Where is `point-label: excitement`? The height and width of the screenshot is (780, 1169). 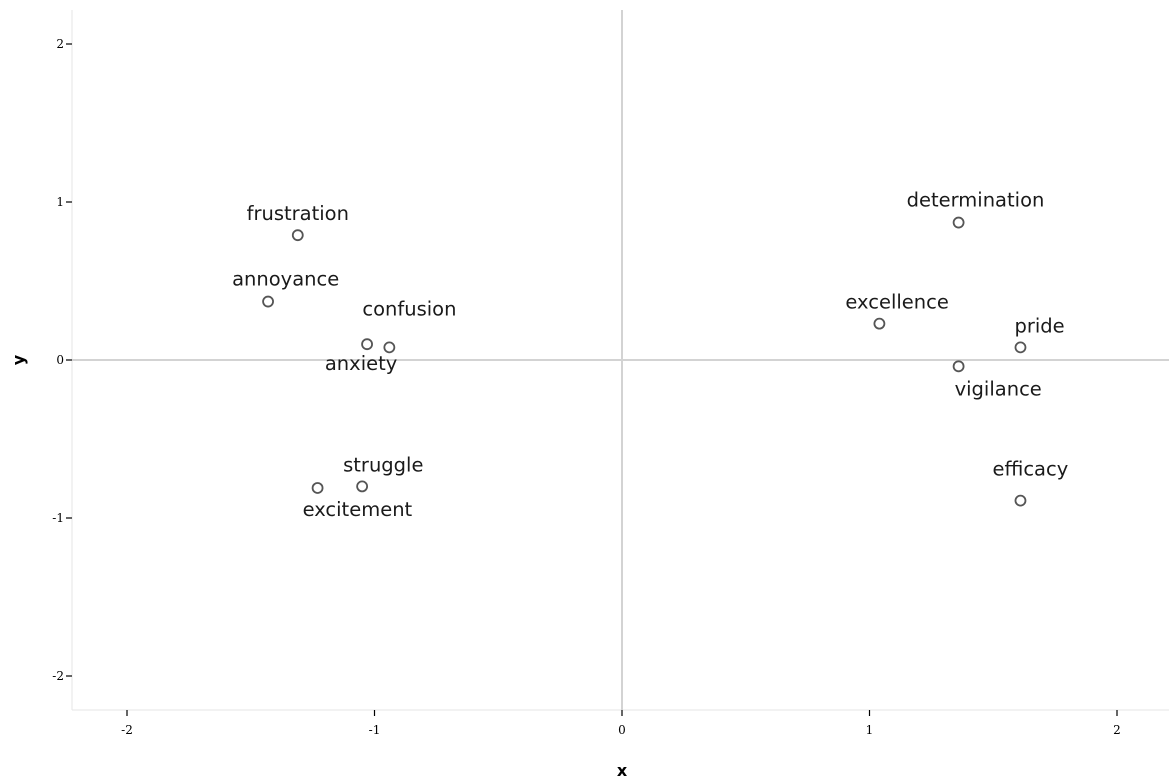 point-label: excitement is located at coordinates (358, 509).